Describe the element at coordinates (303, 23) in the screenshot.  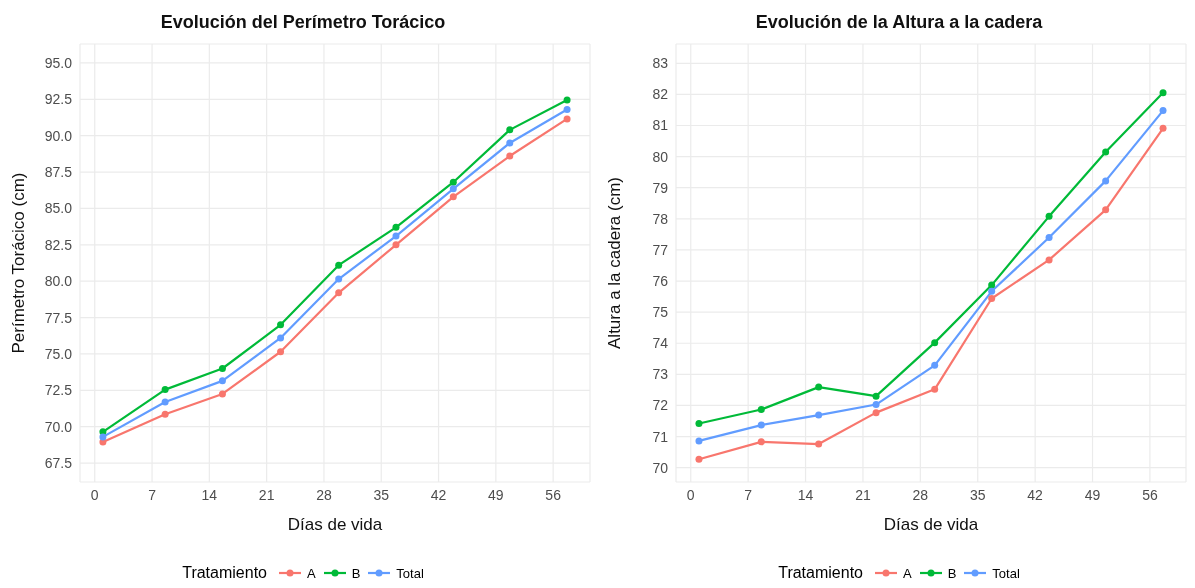
I see `chart-title: Evolución del Perímetro Torácico` at that location.